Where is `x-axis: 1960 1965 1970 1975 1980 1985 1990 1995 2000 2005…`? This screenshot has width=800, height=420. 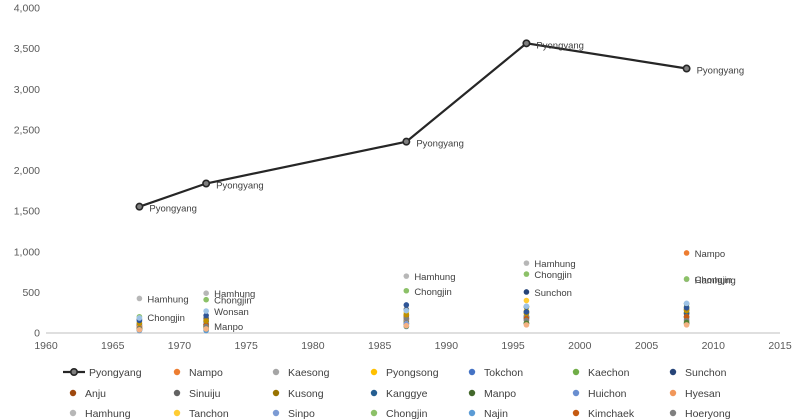 x-axis: 1960 1965 1970 1975 1980 1985 1990 1995 2000 2005… is located at coordinates (413, 342).